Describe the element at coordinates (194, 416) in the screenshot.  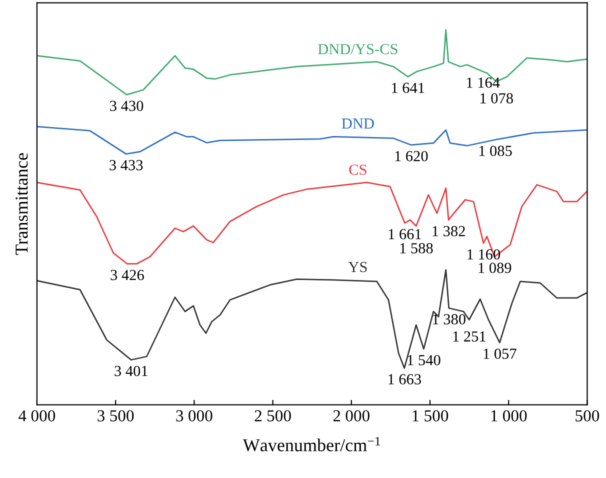
I see `x-tick-label: 3 000` at that location.